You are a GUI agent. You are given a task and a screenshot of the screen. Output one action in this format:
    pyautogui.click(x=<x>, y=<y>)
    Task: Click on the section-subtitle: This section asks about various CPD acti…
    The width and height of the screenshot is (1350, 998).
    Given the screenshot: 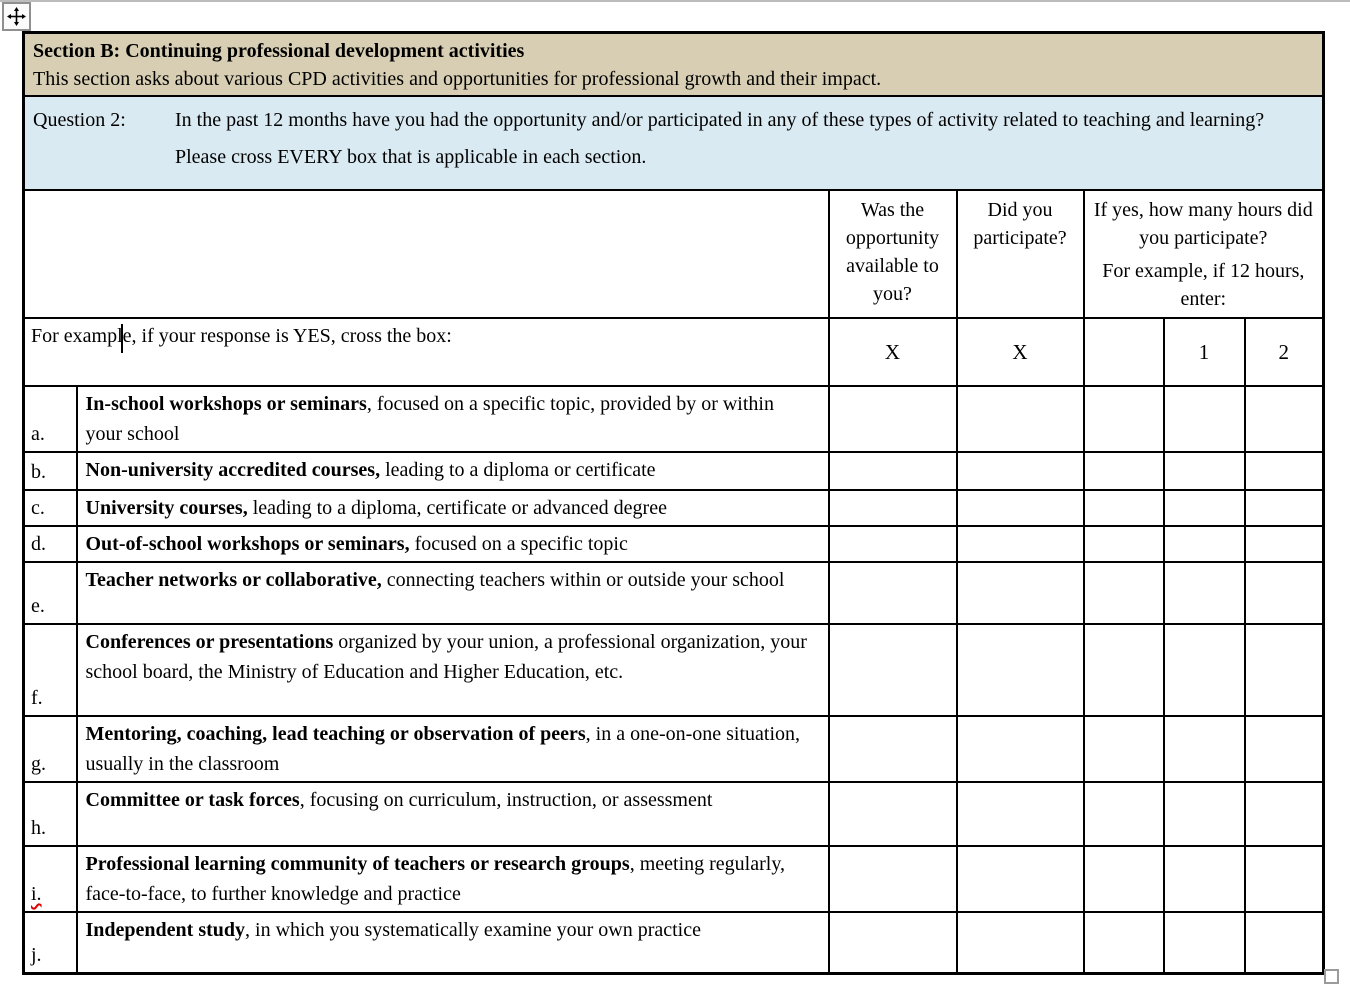 What is the action you would take?
    pyautogui.click(x=457, y=79)
    